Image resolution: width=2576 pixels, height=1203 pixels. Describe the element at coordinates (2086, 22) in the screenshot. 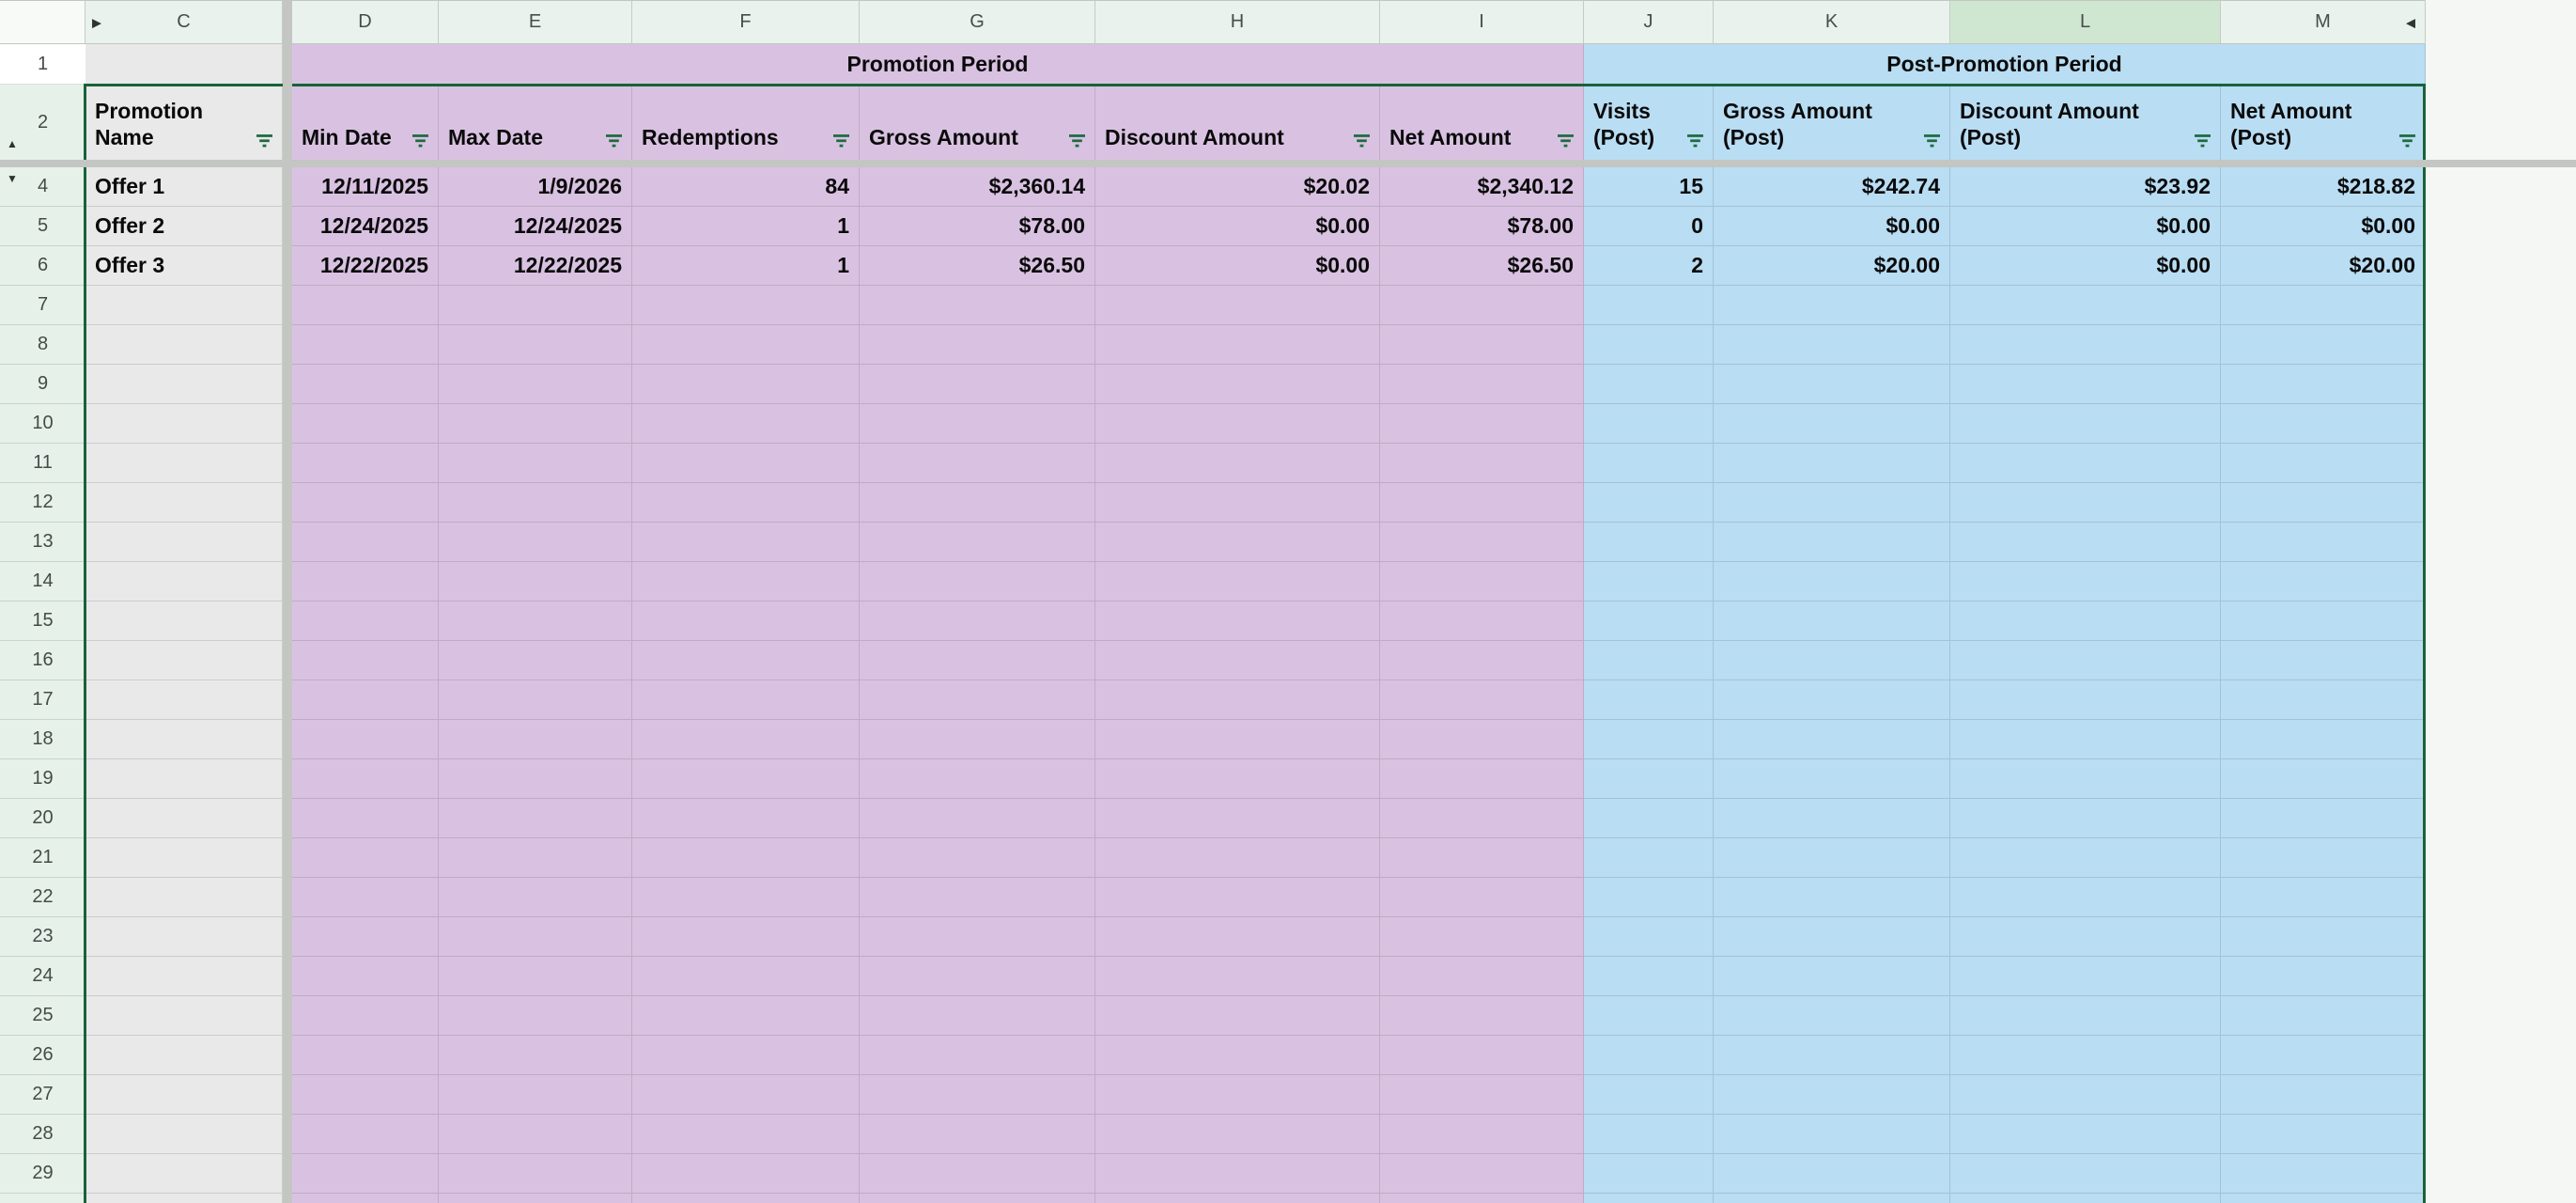

I see `column-header-L-selected: L` at that location.